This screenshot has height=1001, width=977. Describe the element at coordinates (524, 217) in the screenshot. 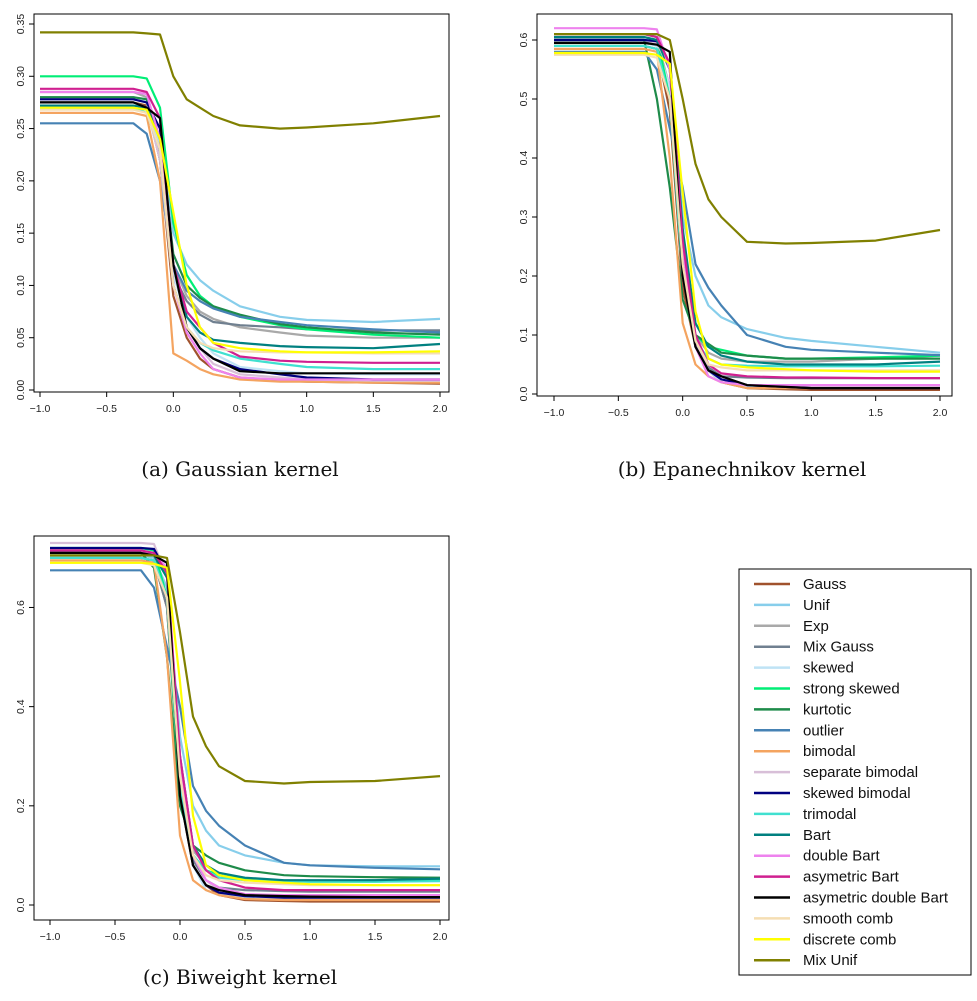

I see `y-tick-label: 0.3` at that location.